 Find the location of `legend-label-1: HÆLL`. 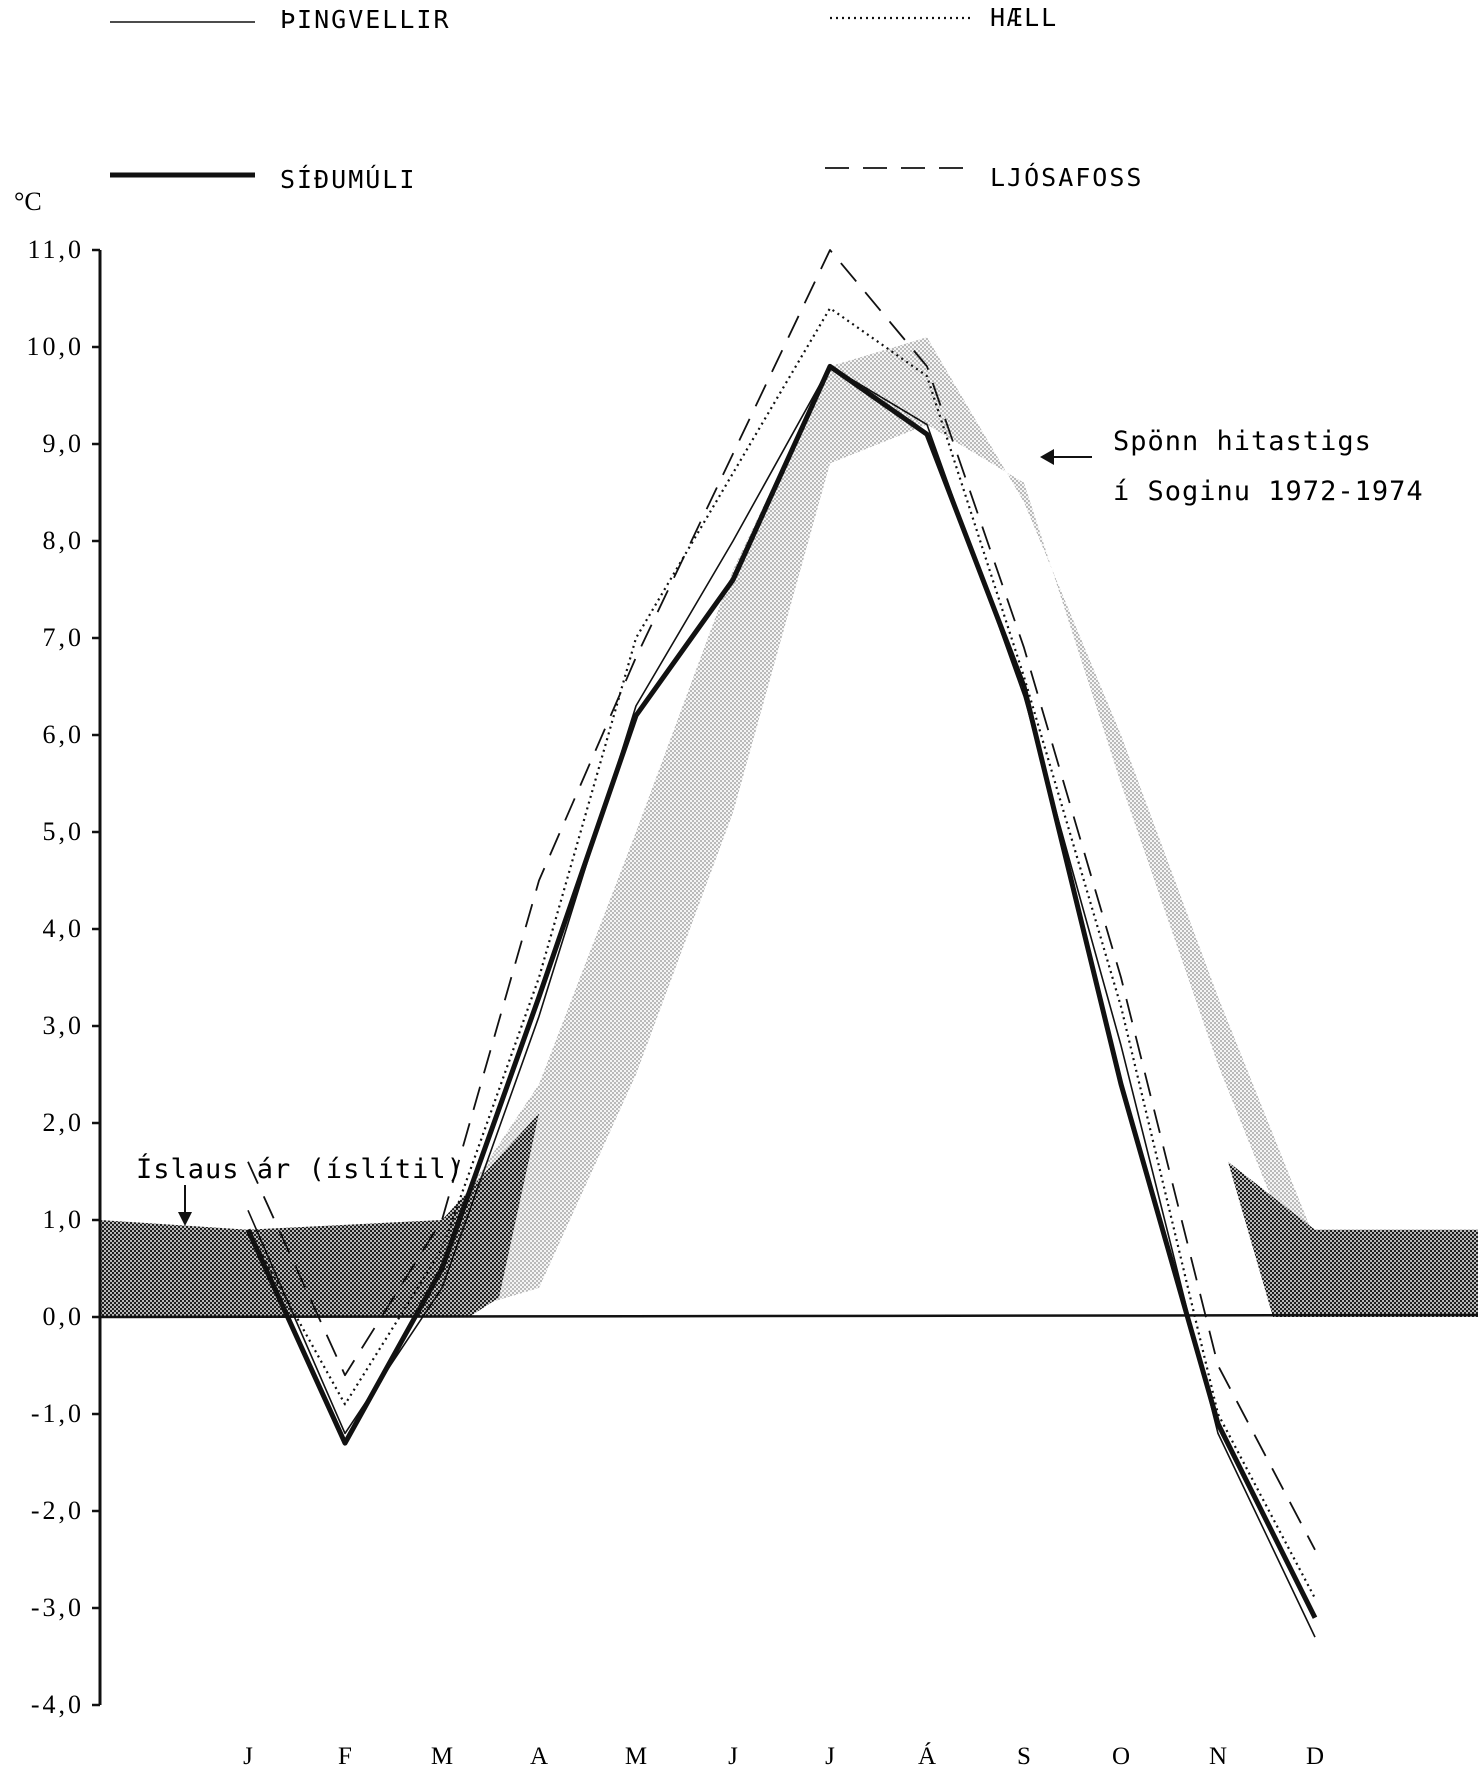

legend-label-1: HÆLL is located at coordinates (1024, 17).